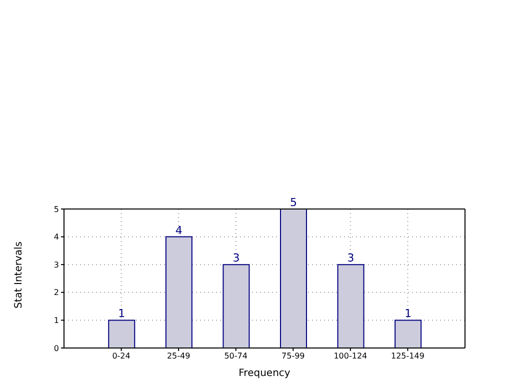 The image size is (520, 390). What do you see at coordinates (19, 274) in the screenshot?
I see `y-axis-title: Stat Intervals` at bounding box center [19, 274].